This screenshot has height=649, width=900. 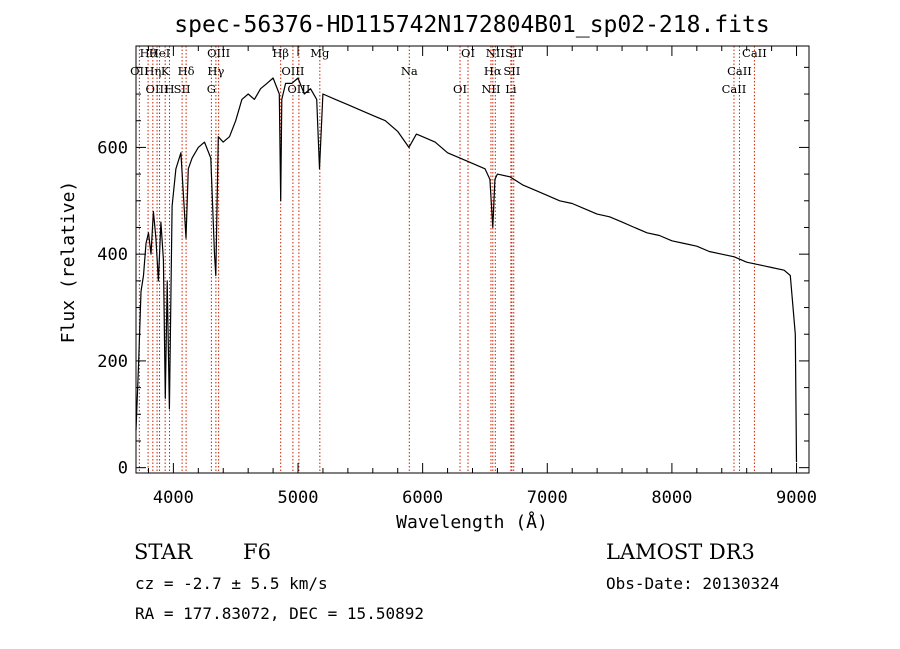 I want to click on x-tick-label: 9000, so click(x=796, y=498).